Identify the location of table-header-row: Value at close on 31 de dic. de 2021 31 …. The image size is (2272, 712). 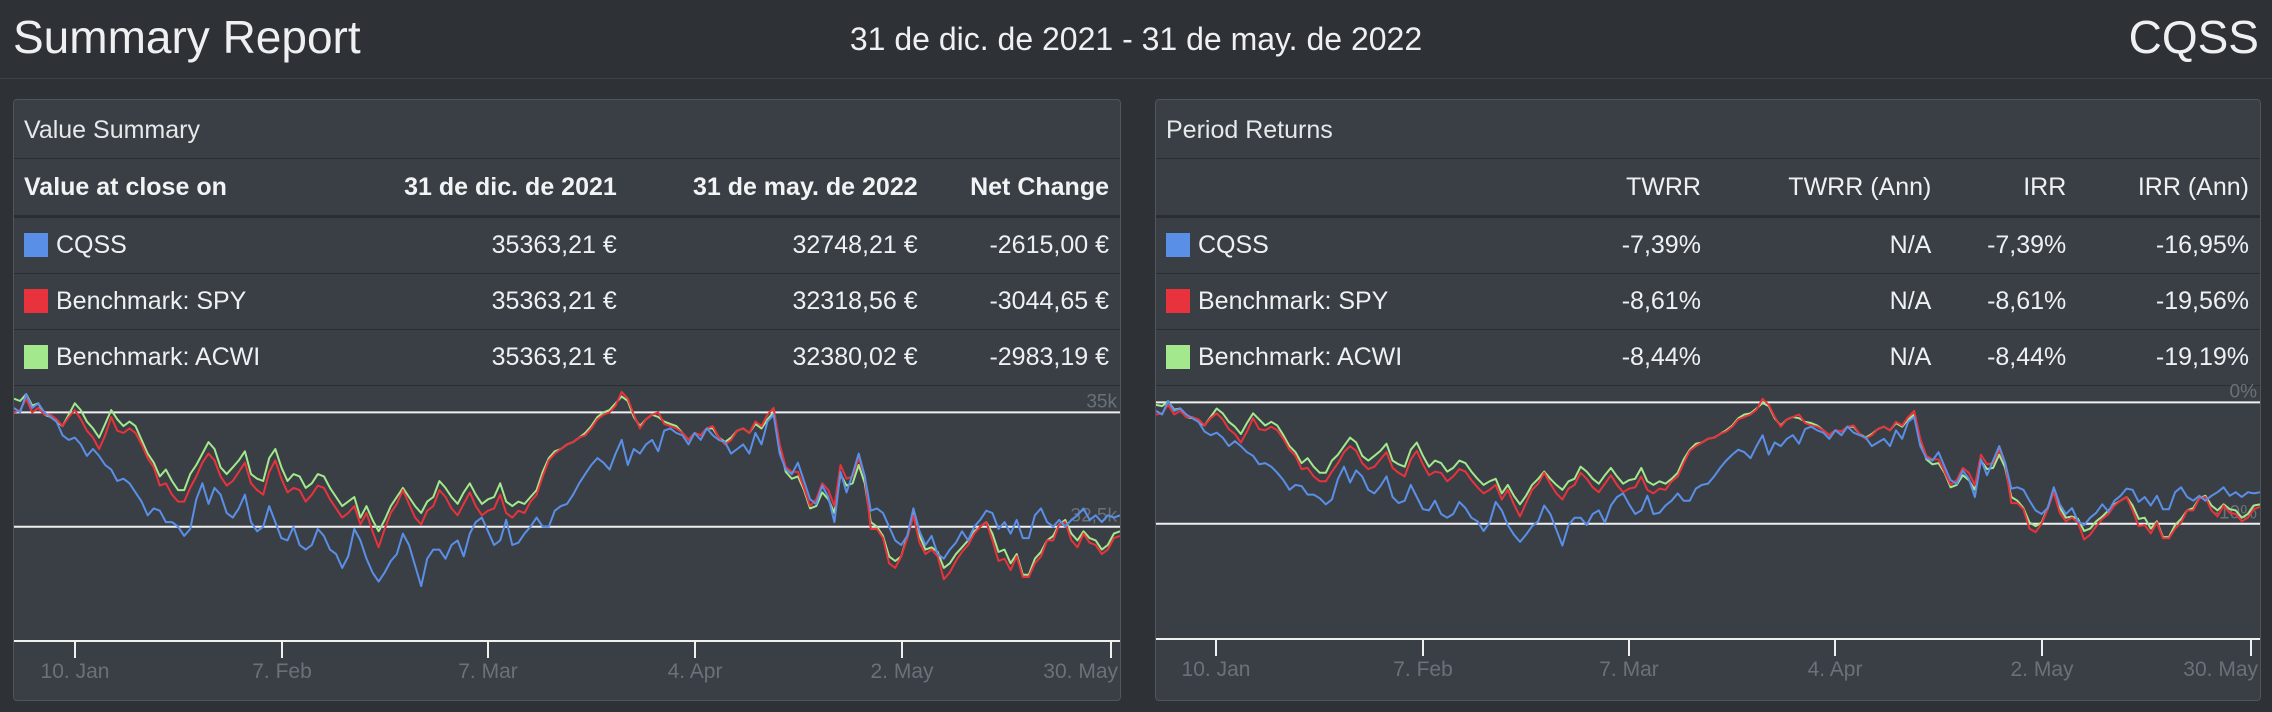
(567, 188).